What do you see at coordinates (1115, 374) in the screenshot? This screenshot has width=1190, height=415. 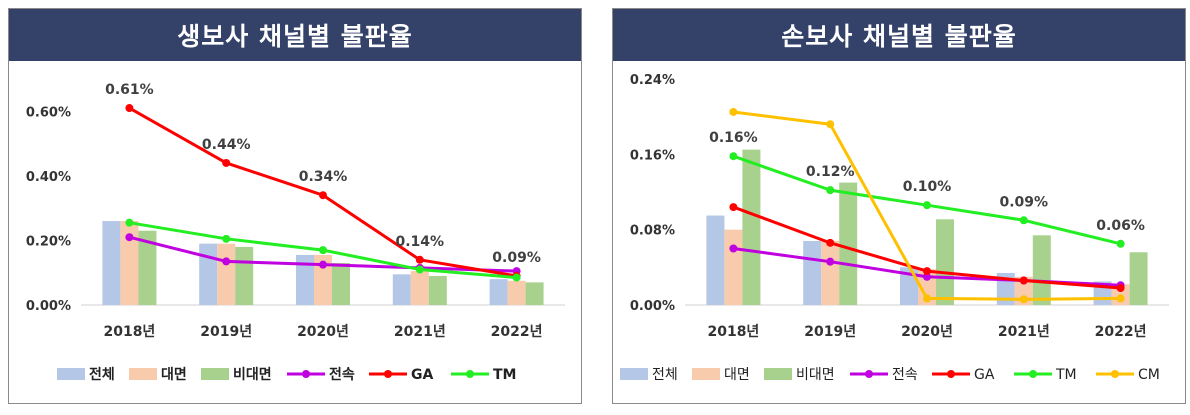 I see `legend-marker-CM` at bounding box center [1115, 374].